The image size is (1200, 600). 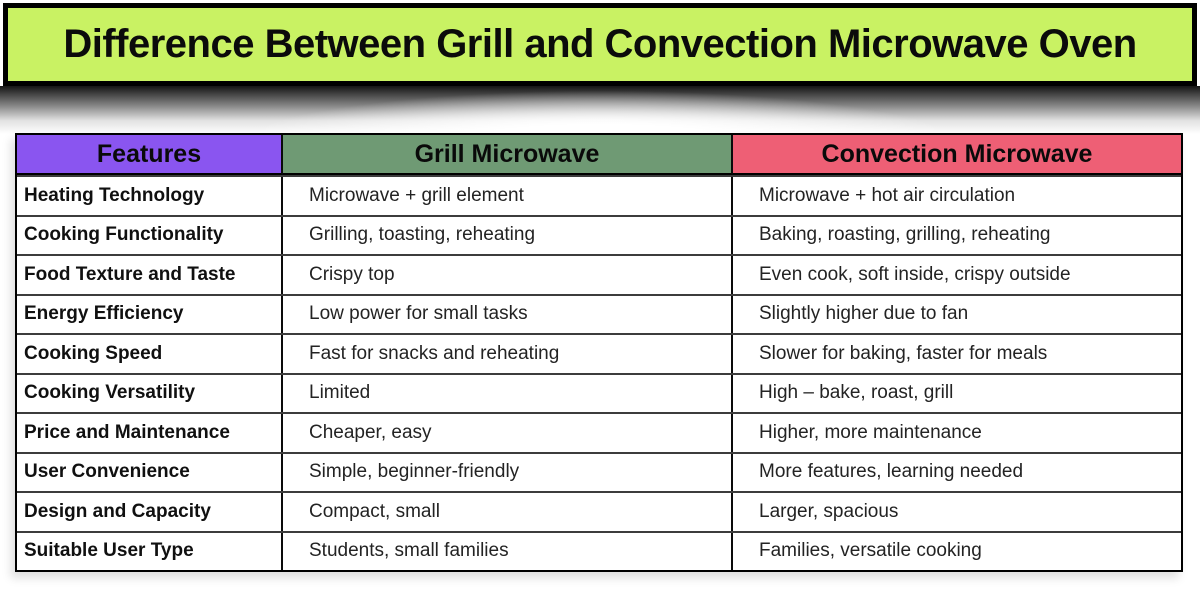 What do you see at coordinates (150, 551) in the screenshot?
I see `feature-cell: Suitable User Type` at bounding box center [150, 551].